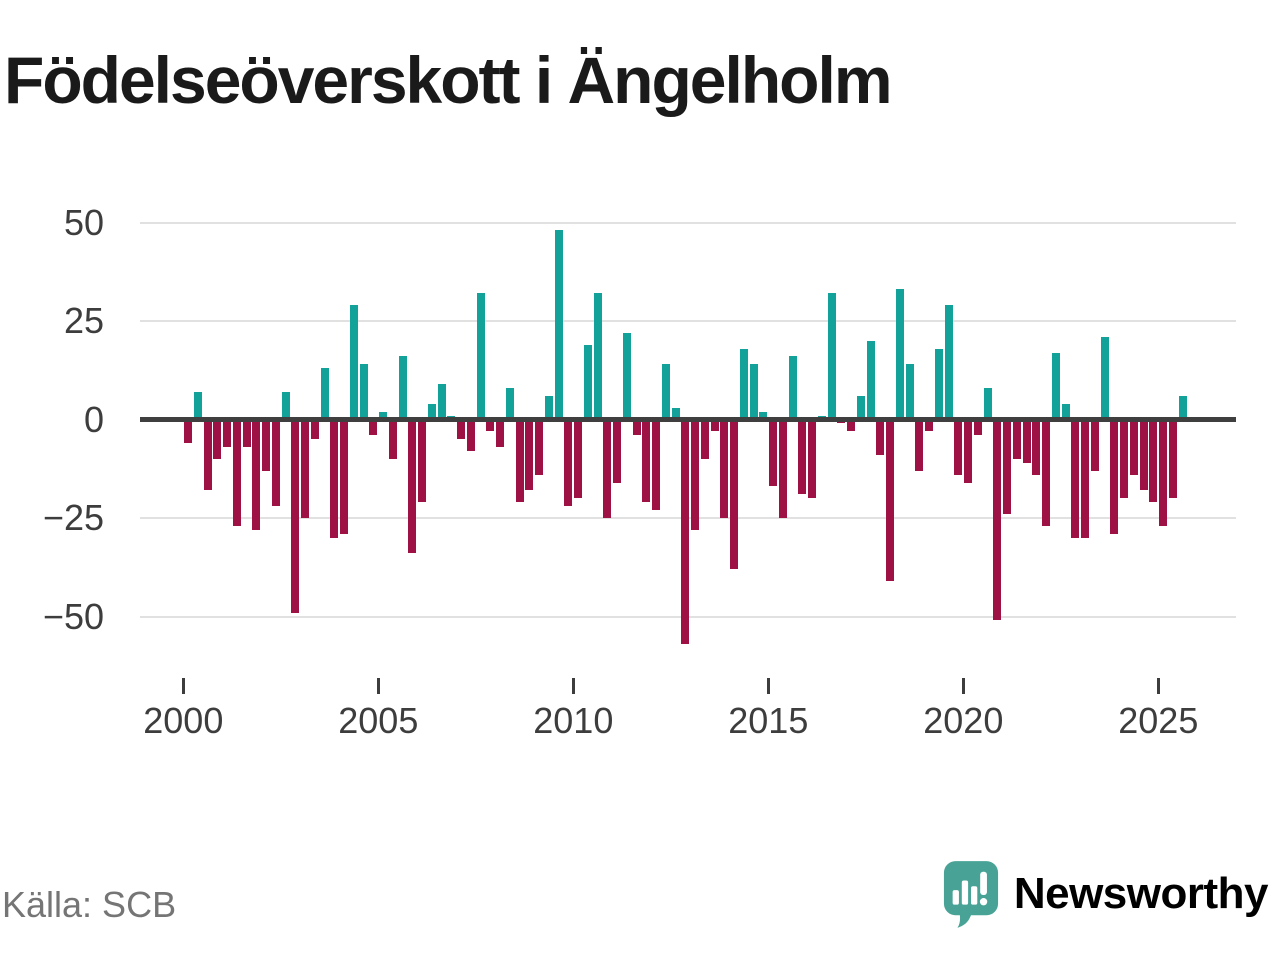  I want to click on bar-2022-q3, so click(1065, 411).